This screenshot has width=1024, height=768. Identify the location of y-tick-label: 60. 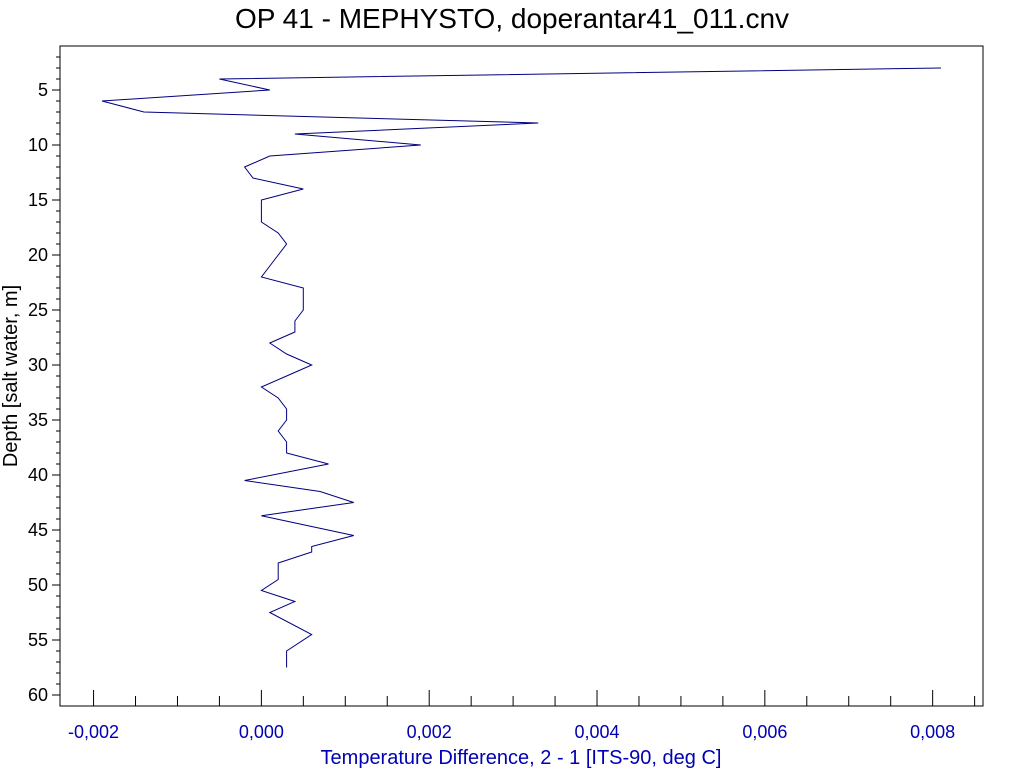
(38, 695).